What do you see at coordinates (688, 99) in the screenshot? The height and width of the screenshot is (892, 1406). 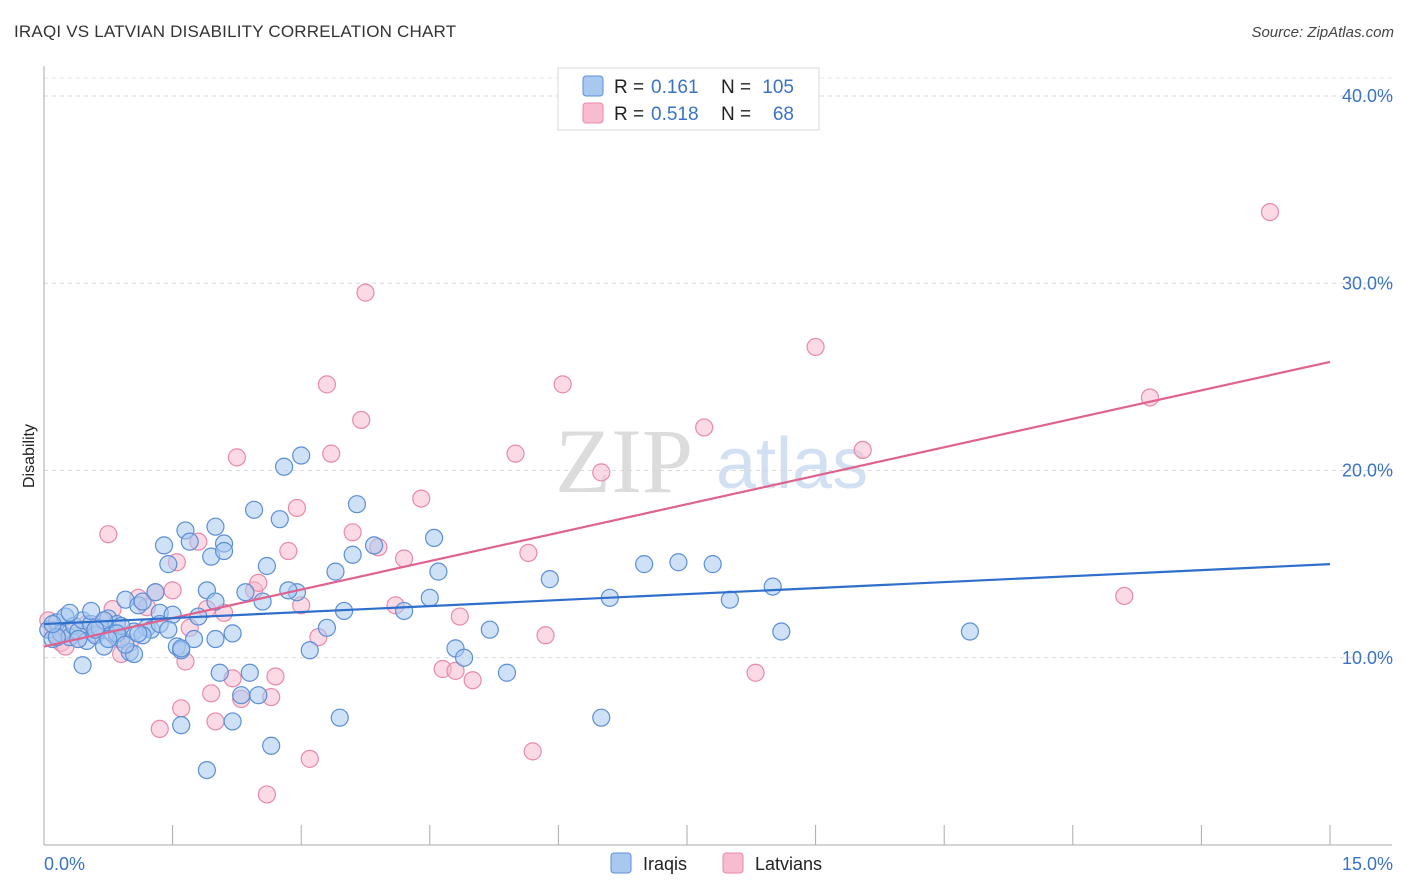 I see `stats-legend: R = 0.161 N = 105 R = 0.518 N = 68` at bounding box center [688, 99].